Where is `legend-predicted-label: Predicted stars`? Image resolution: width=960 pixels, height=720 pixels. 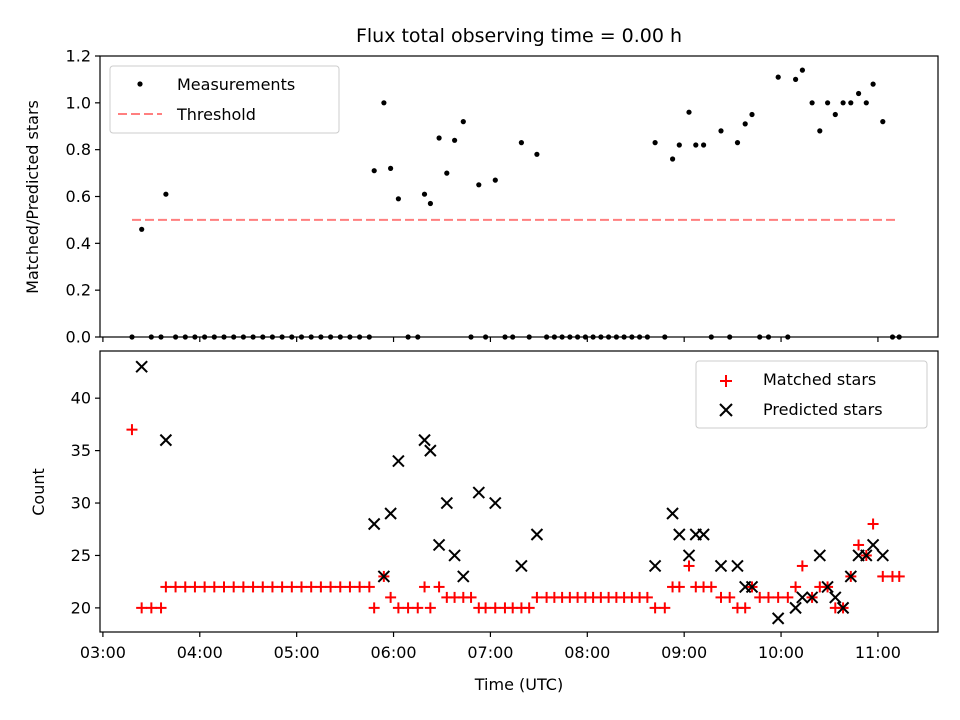
legend-predicted-label: Predicted stars is located at coordinates (823, 409).